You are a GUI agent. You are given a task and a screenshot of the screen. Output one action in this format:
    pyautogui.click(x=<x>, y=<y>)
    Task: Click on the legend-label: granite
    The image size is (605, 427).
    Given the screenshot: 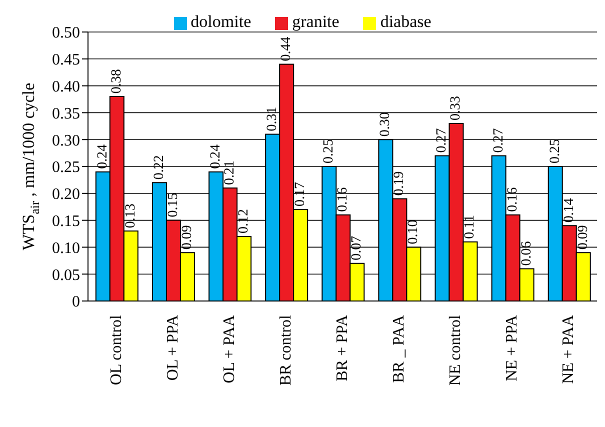 What is the action you would take?
    pyautogui.click(x=316, y=21)
    